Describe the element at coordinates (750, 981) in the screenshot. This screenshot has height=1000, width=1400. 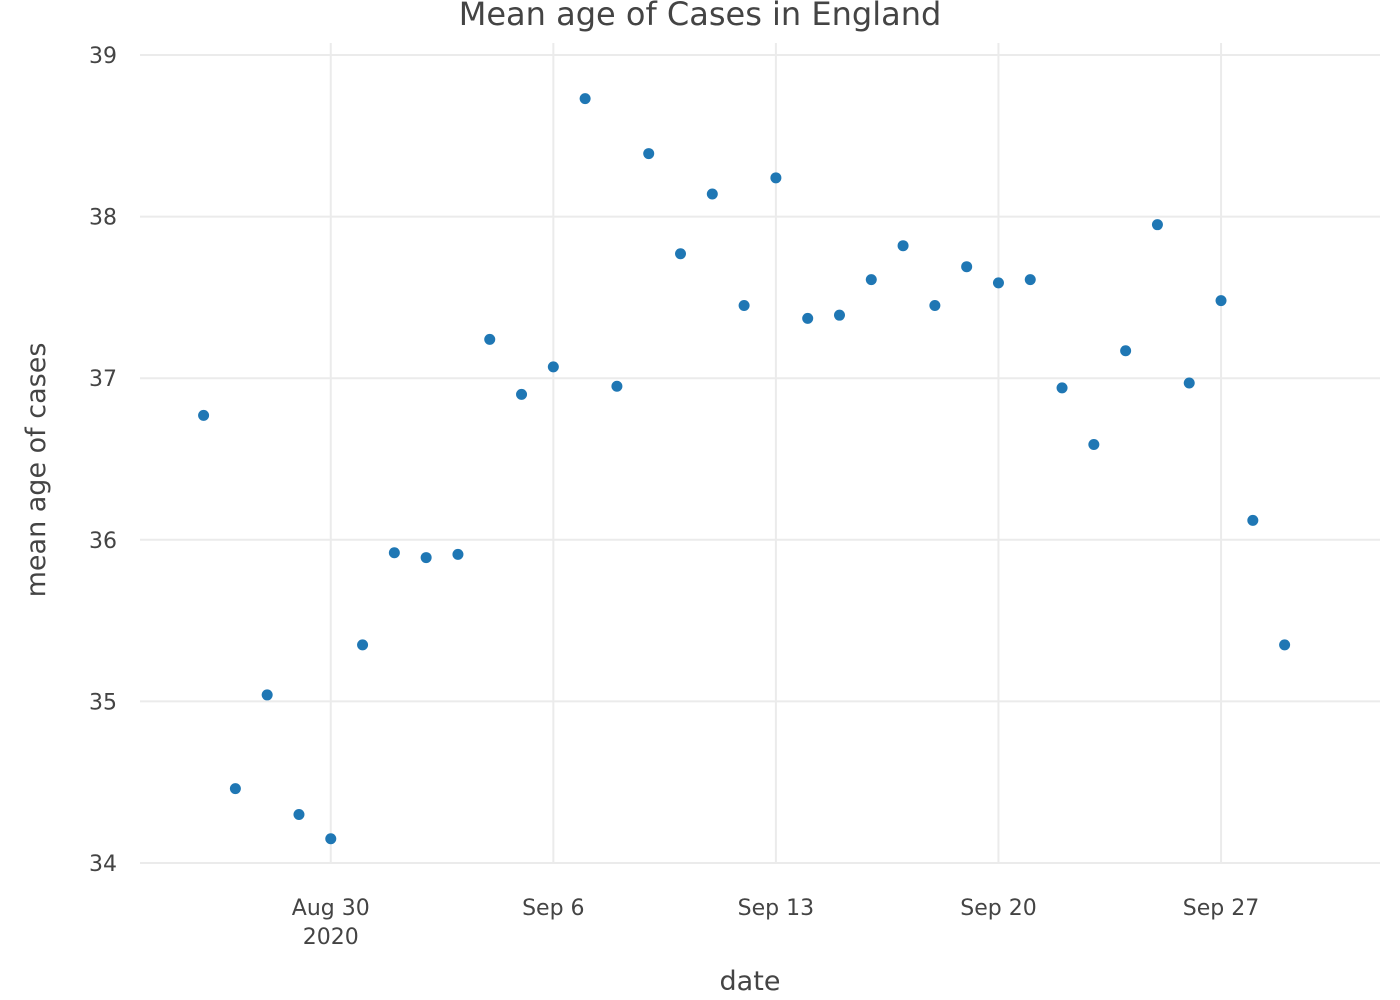
I see `x-axis-title: date` at that location.